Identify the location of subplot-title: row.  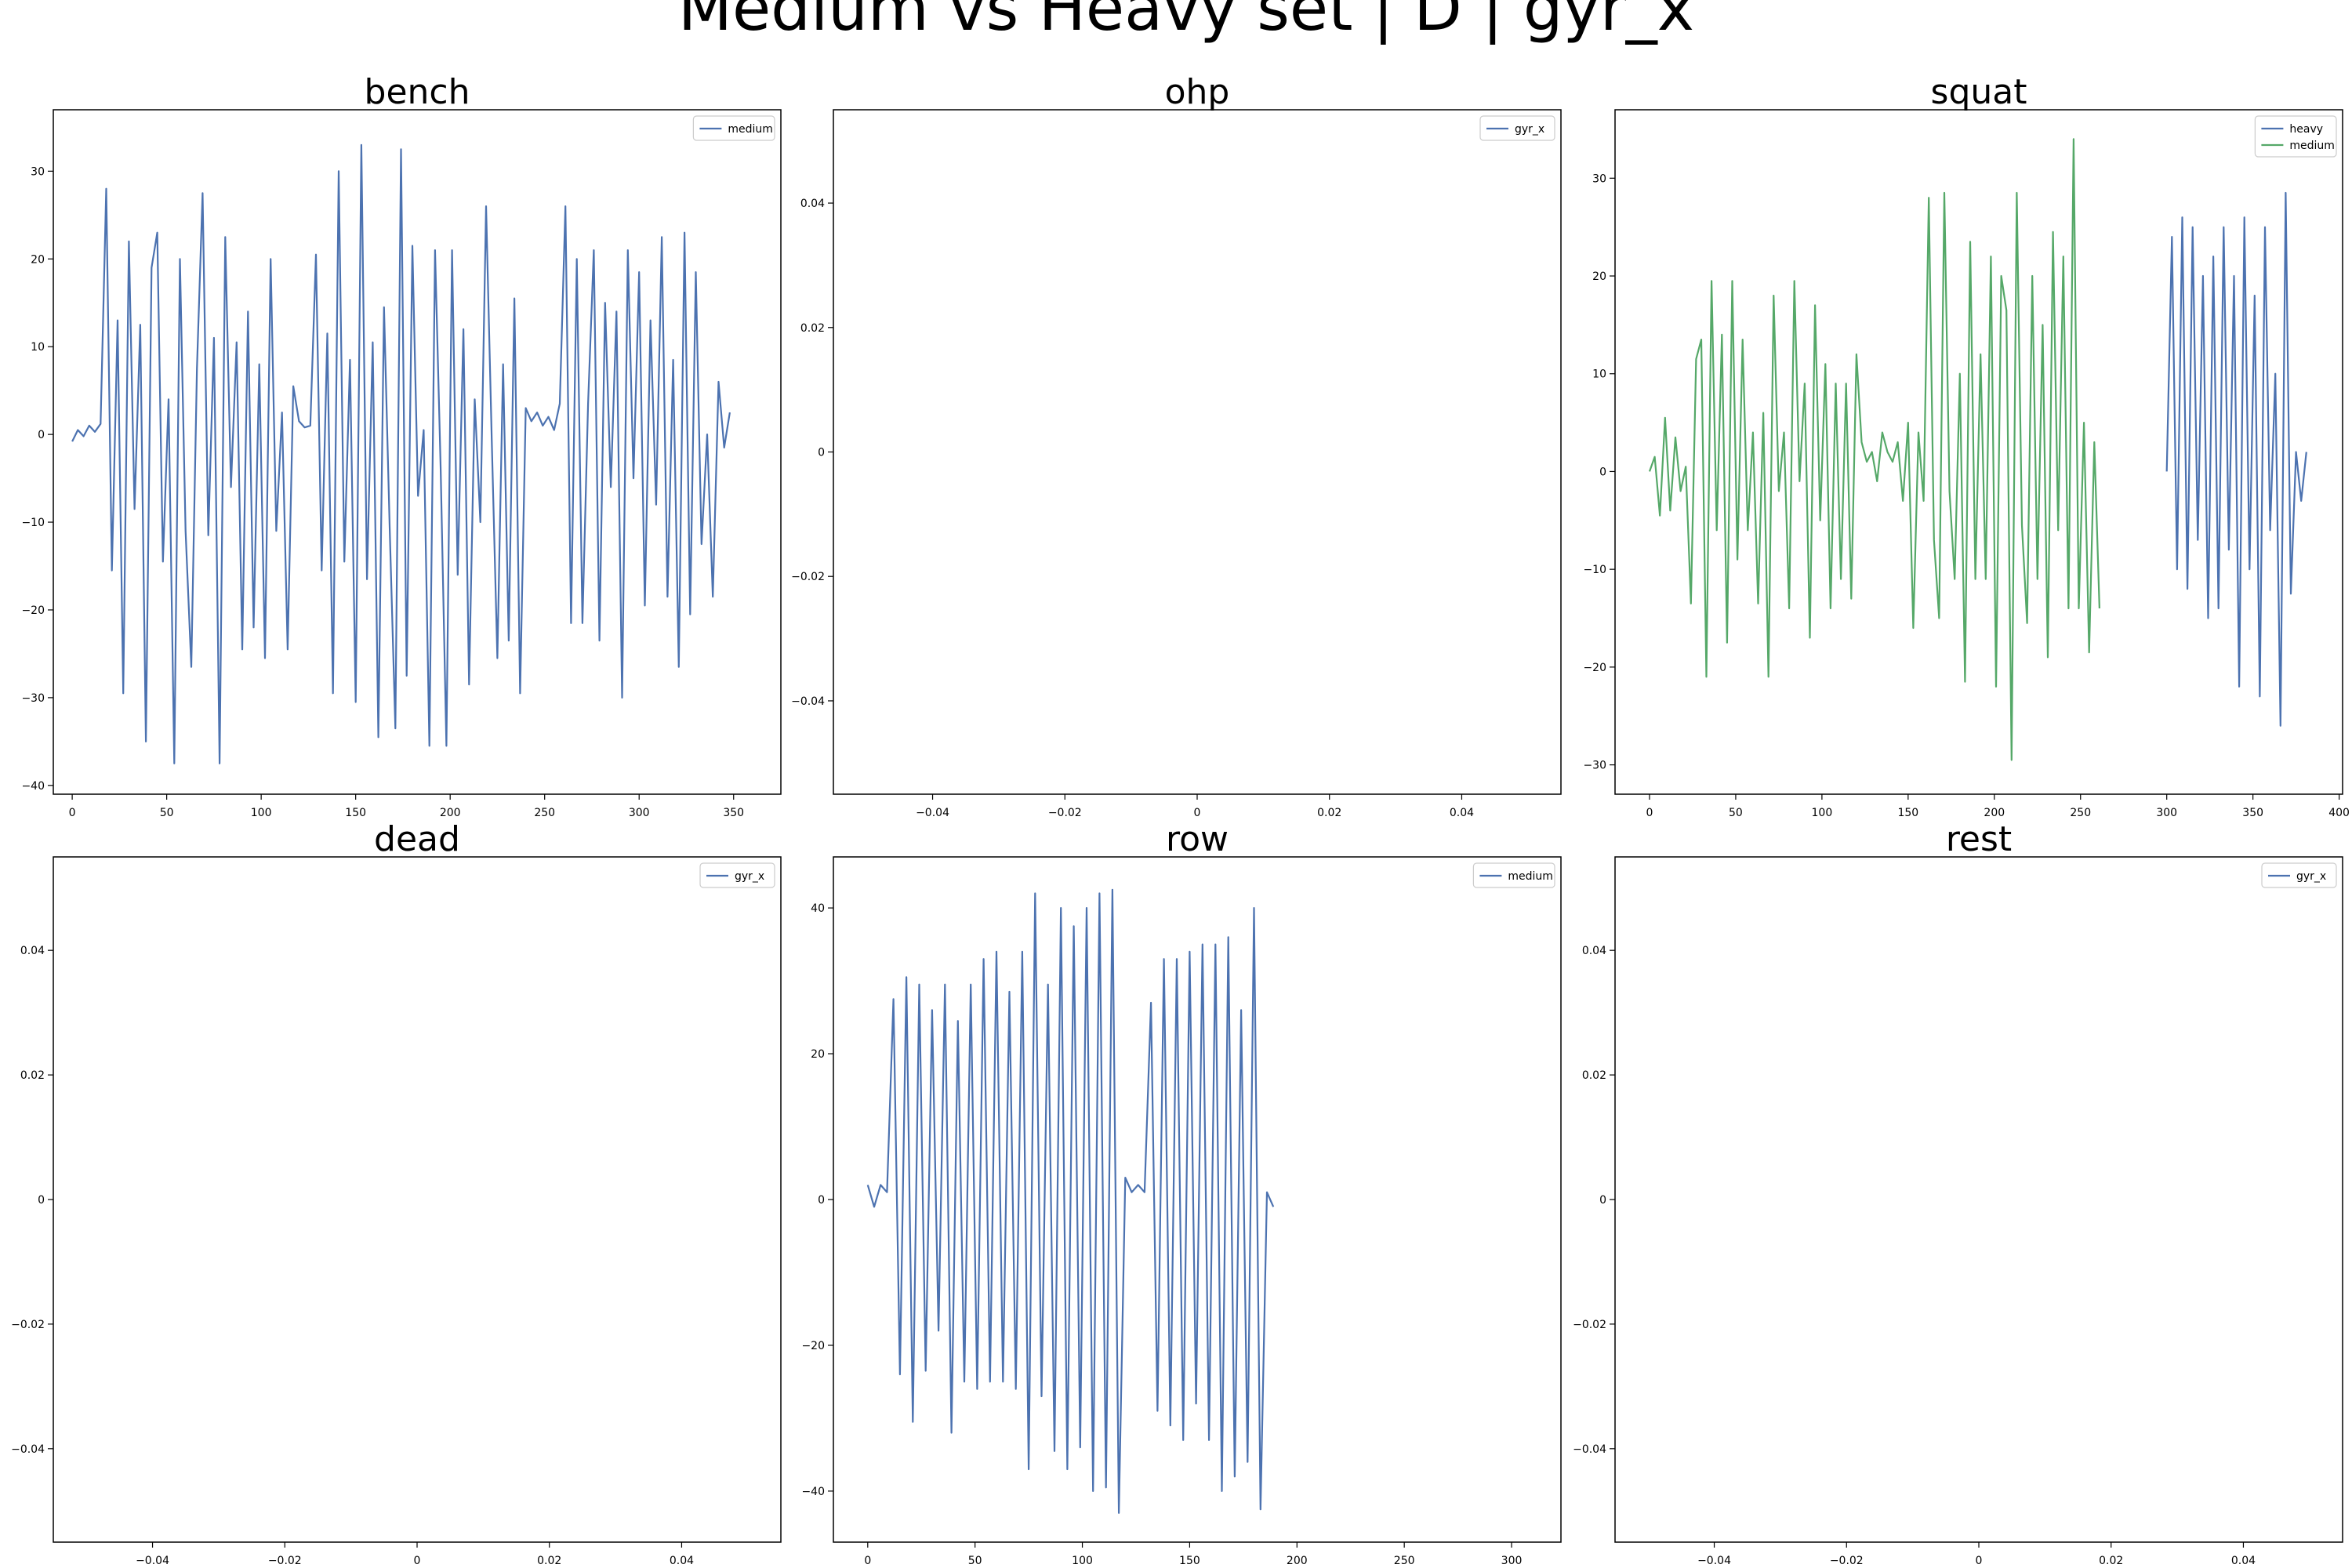
(1197, 839).